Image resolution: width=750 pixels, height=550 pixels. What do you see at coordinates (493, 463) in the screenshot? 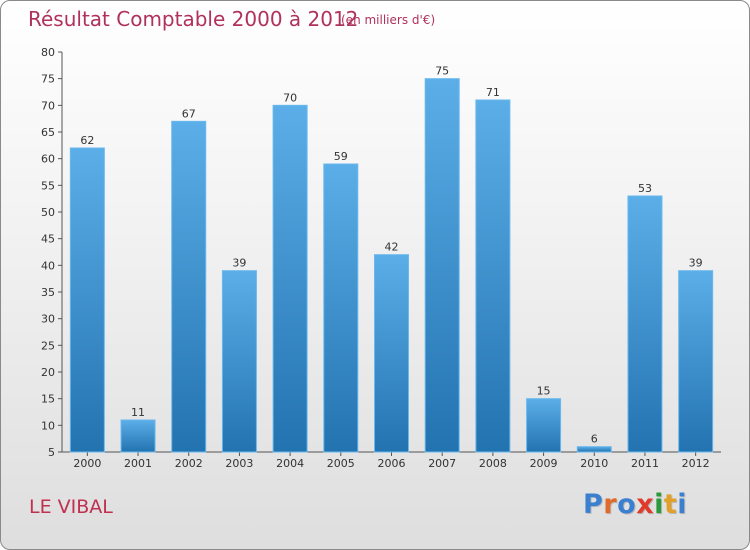
I see `x-tick-label: 2008` at bounding box center [493, 463].